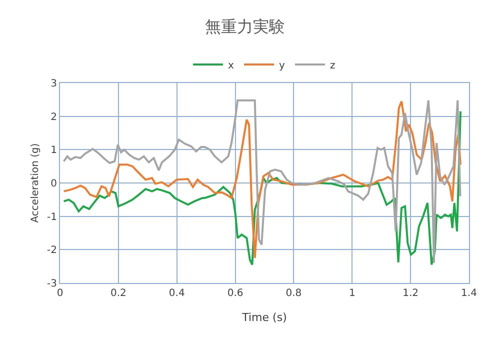  What do you see at coordinates (235, 293) in the screenshot?
I see `x-tick-label: 0.6` at bounding box center [235, 293].